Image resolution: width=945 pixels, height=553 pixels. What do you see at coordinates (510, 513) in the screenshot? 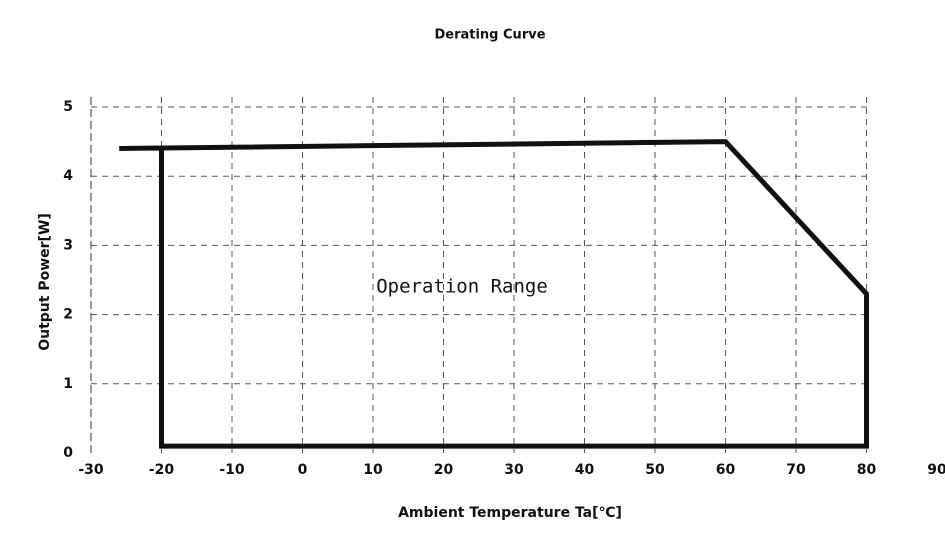
I see `x-axis-label: Ambient Temperature Ta[℃]` at bounding box center [510, 513].